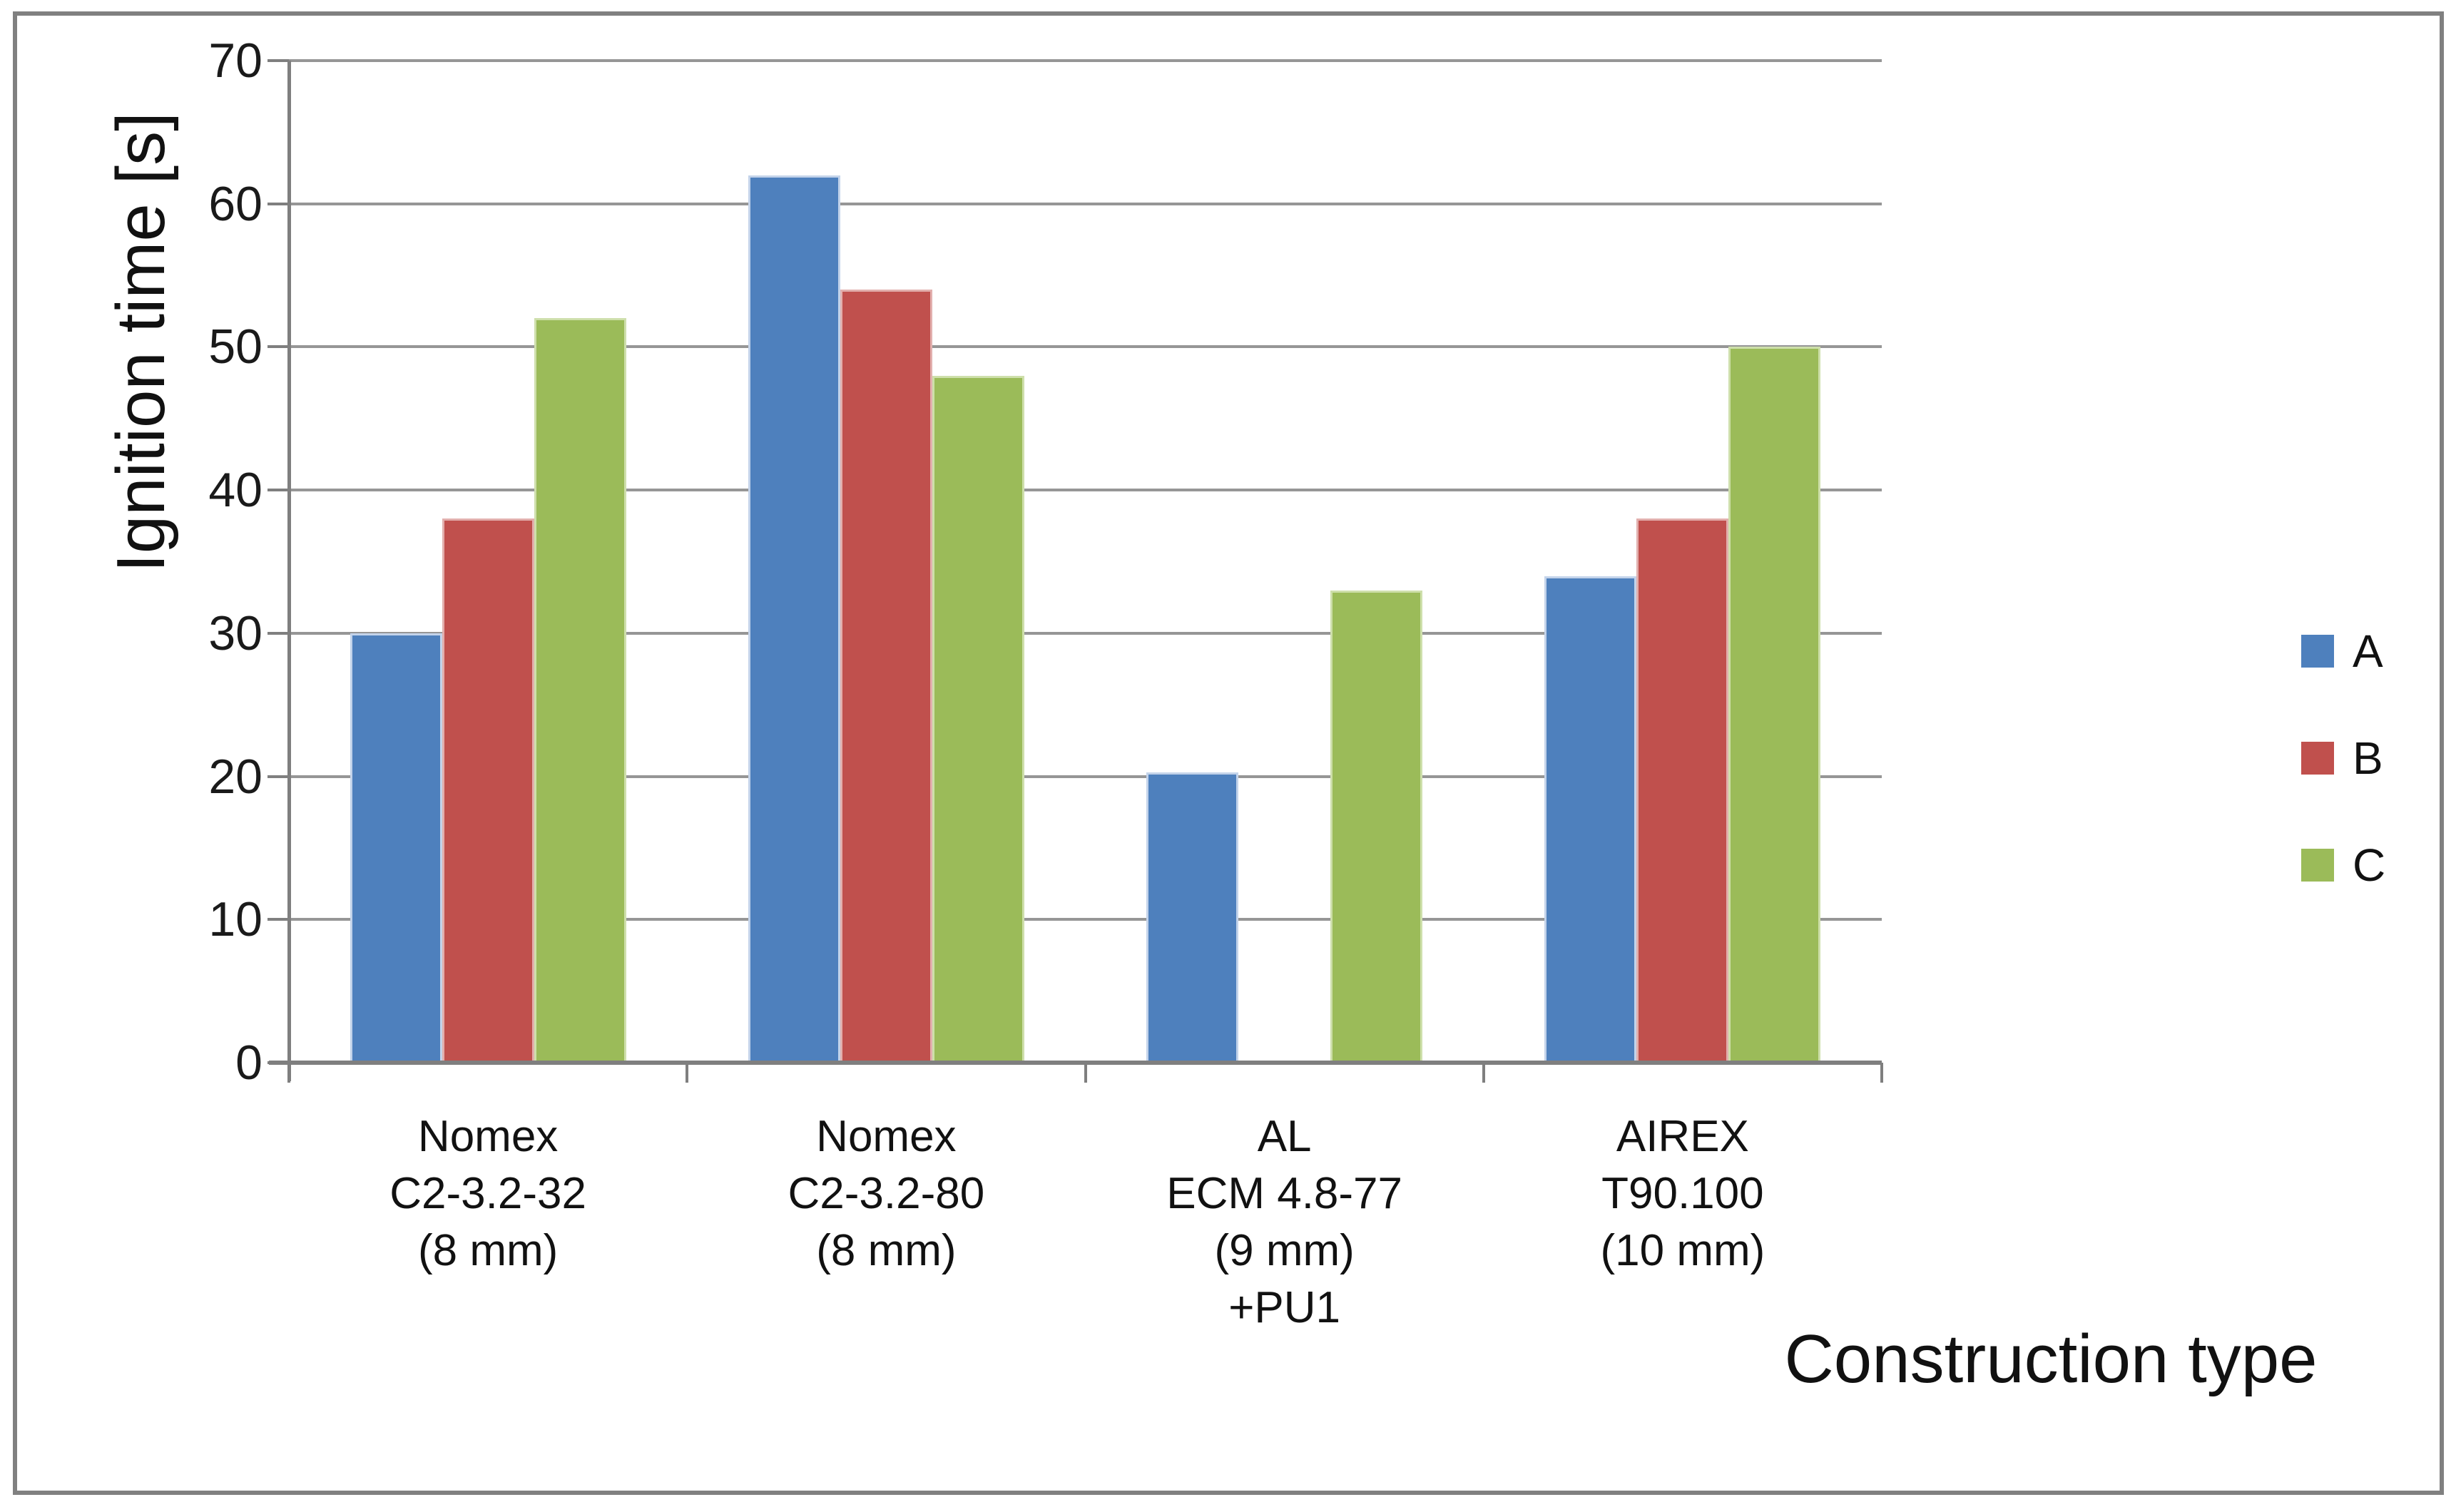 The image size is (2456, 1512). Describe the element at coordinates (2051, 1359) in the screenshot. I see `x-axis-title: Construction type` at that location.